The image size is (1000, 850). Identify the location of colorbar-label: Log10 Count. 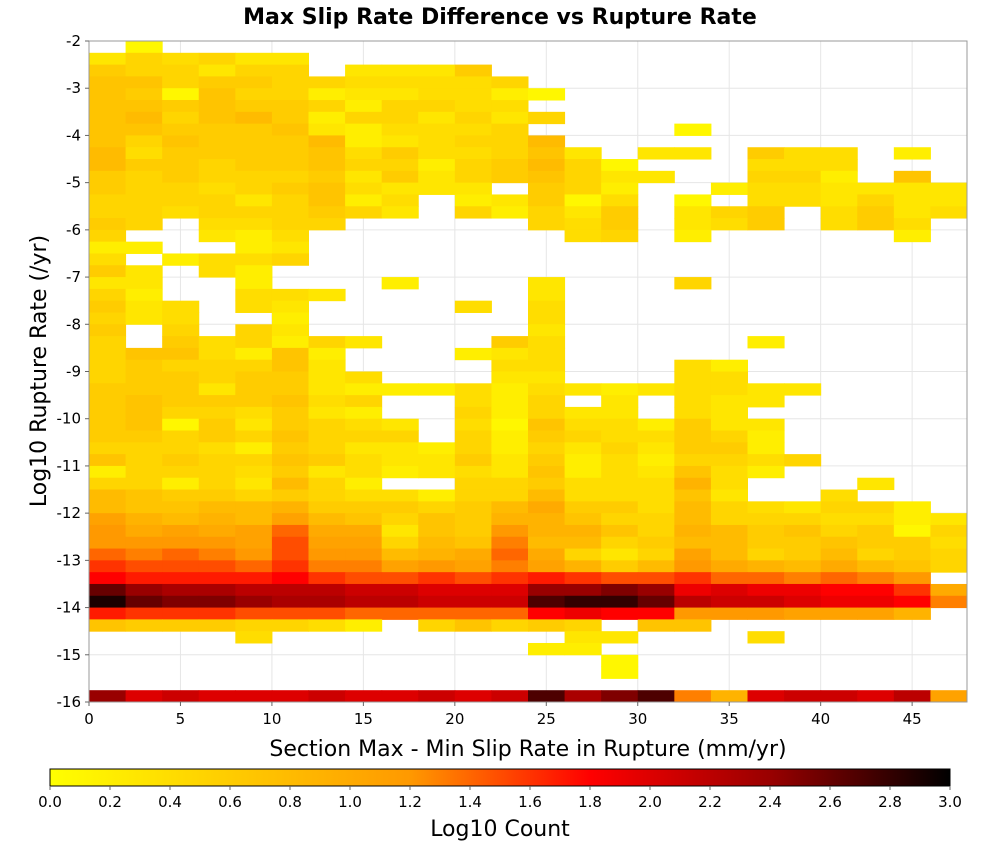
(500, 829).